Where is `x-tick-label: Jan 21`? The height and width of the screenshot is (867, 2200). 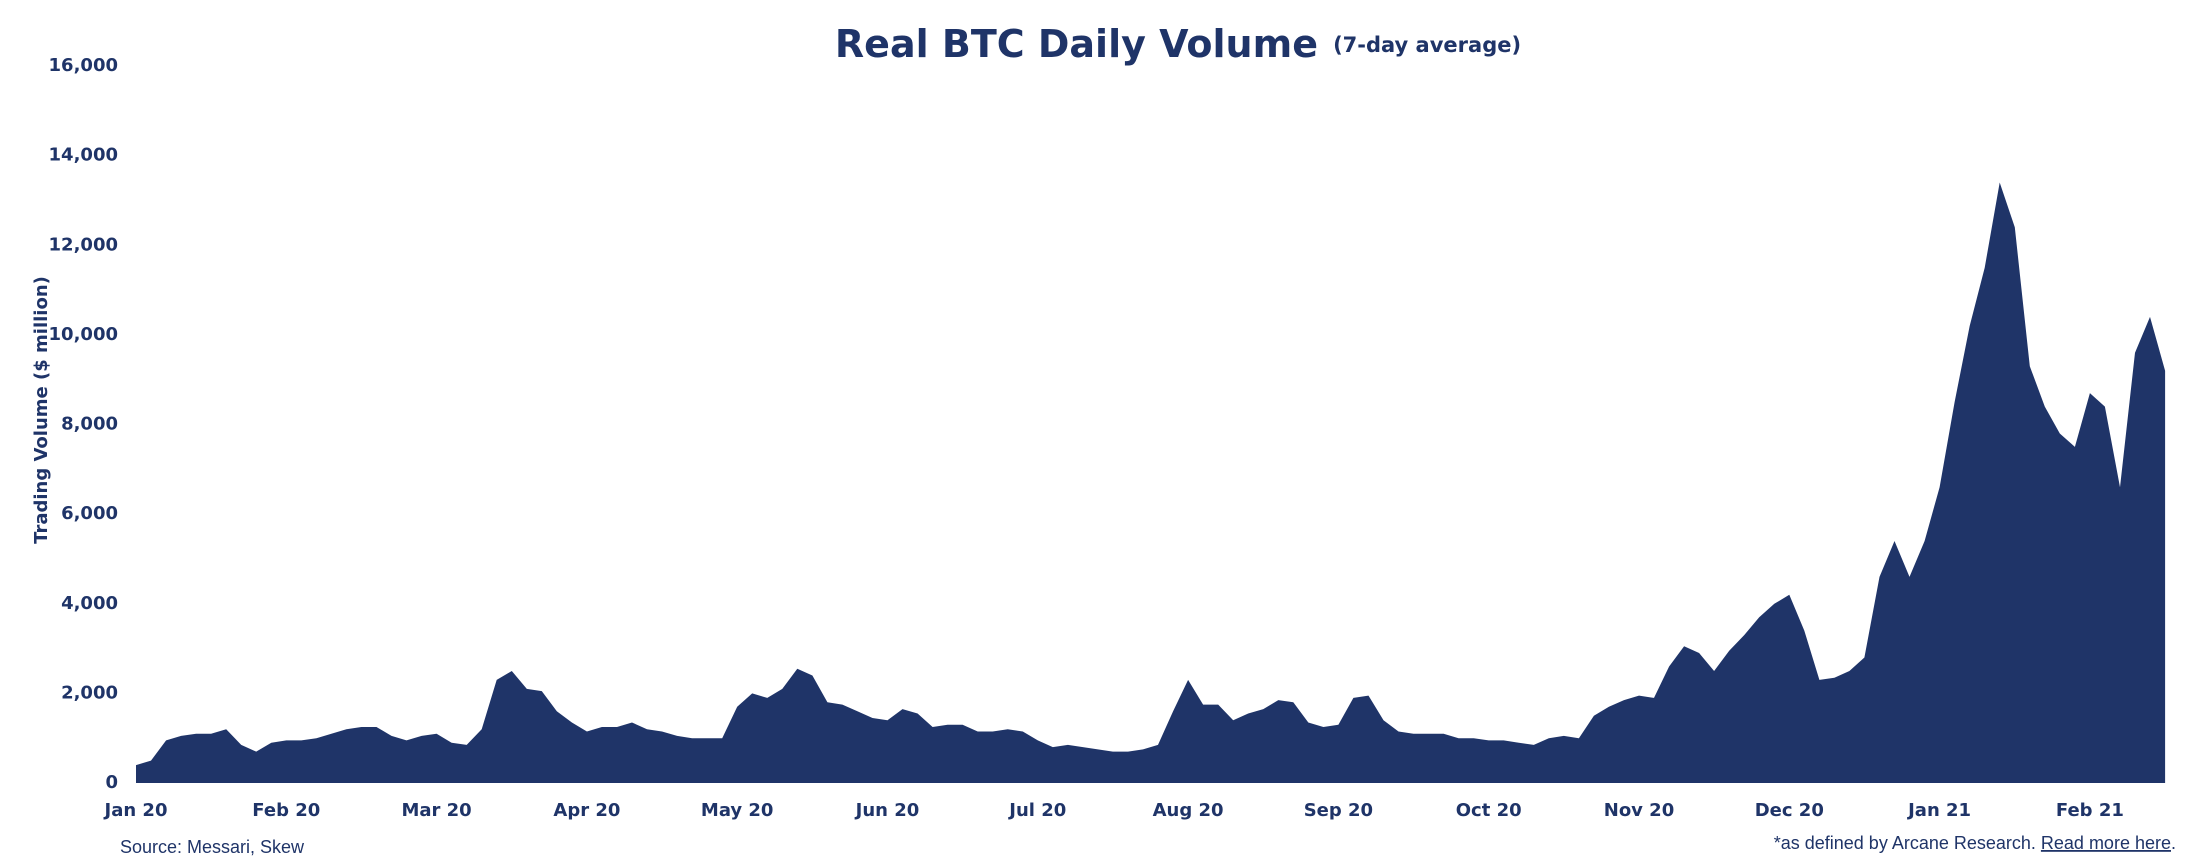 x-tick-label: Jan 21 is located at coordinates (1938, 810).